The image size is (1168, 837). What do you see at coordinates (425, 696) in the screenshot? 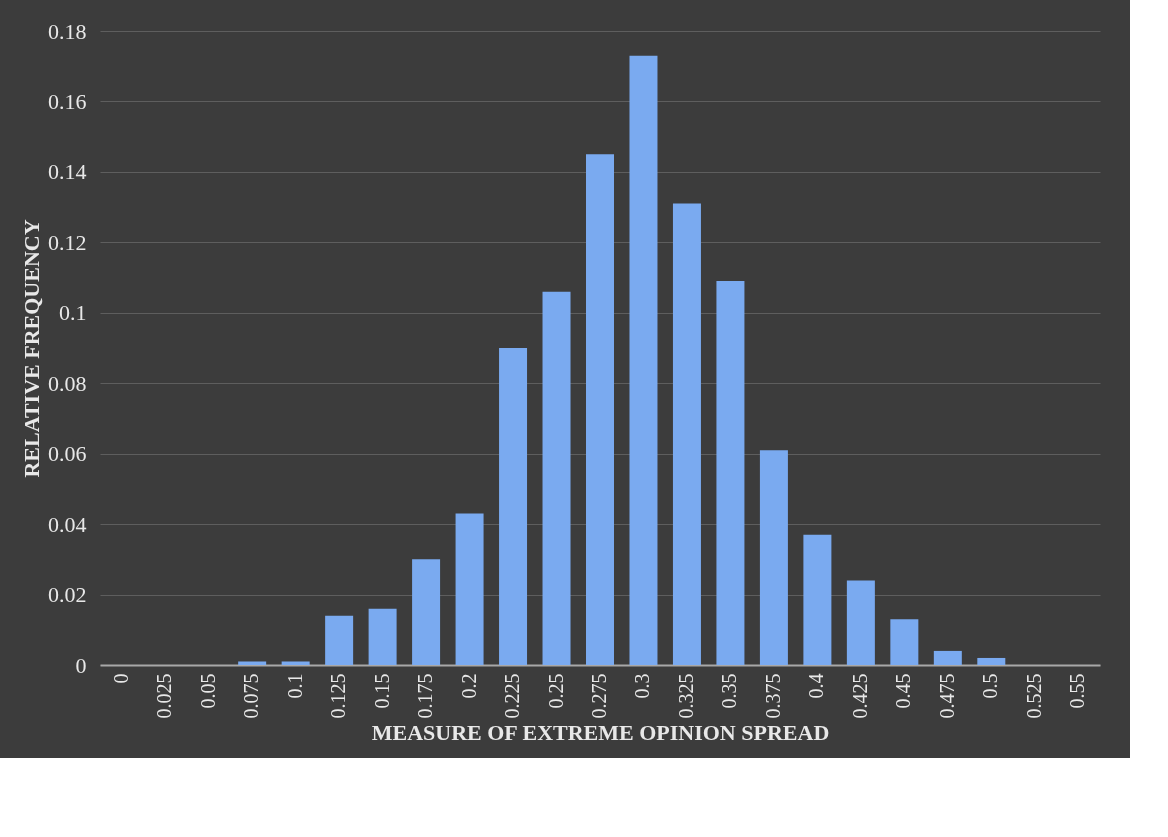
I see `x-tick-label: 0.175` at bounding box center [425, 696].